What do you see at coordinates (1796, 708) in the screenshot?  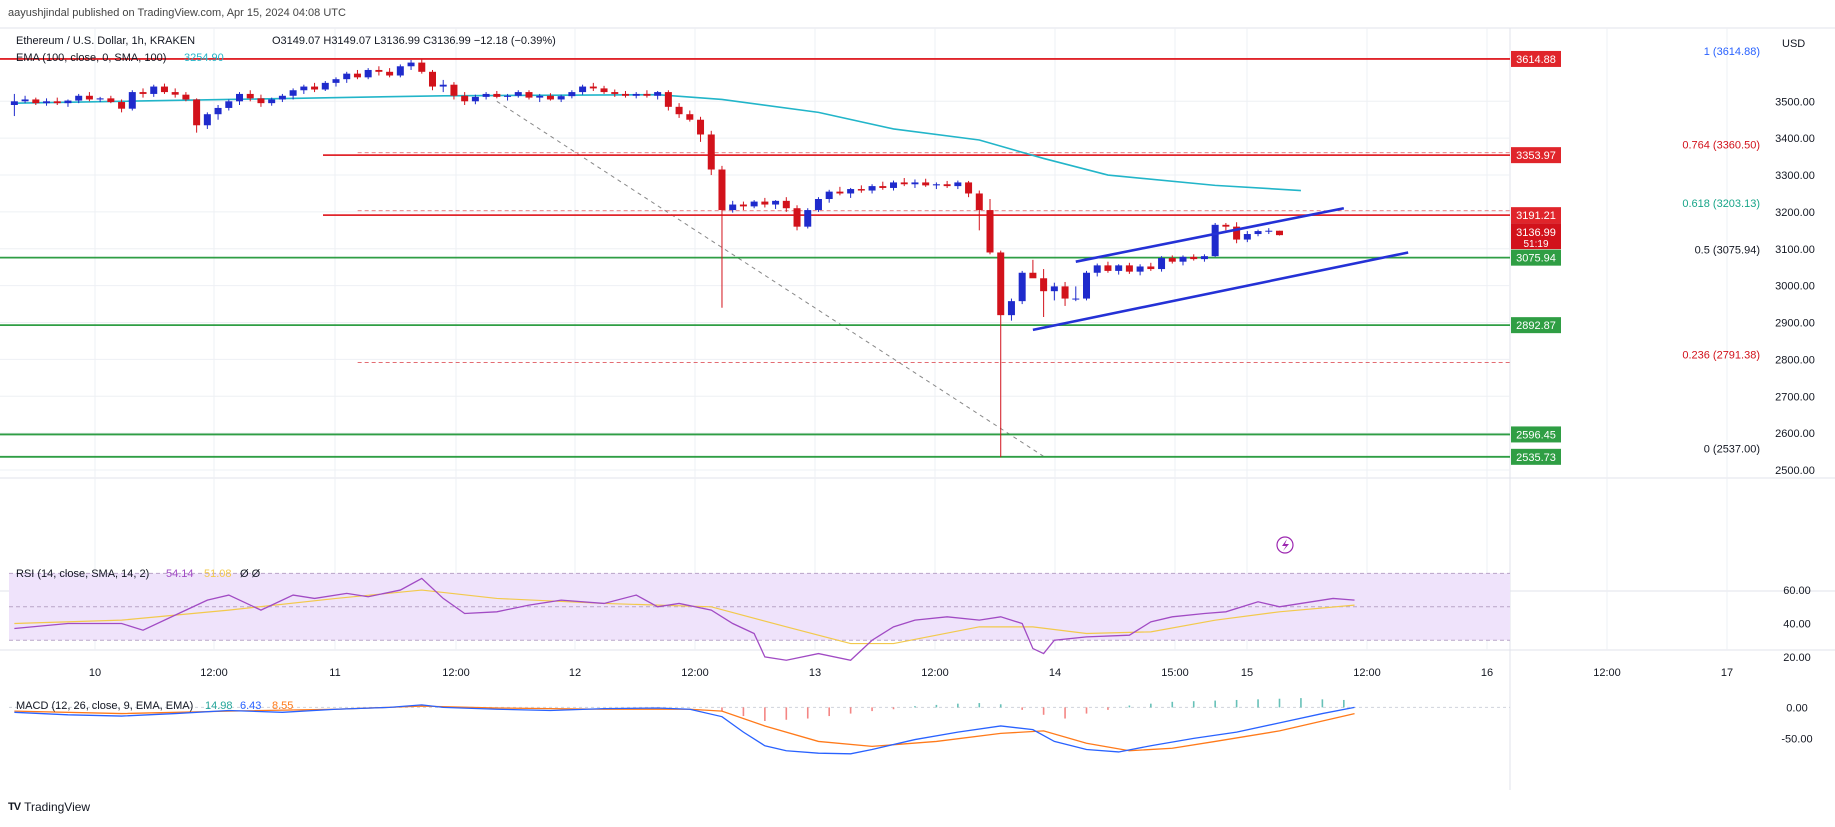 I see `macd-tick-label: 0.00` at bounding box center [1796, 708].